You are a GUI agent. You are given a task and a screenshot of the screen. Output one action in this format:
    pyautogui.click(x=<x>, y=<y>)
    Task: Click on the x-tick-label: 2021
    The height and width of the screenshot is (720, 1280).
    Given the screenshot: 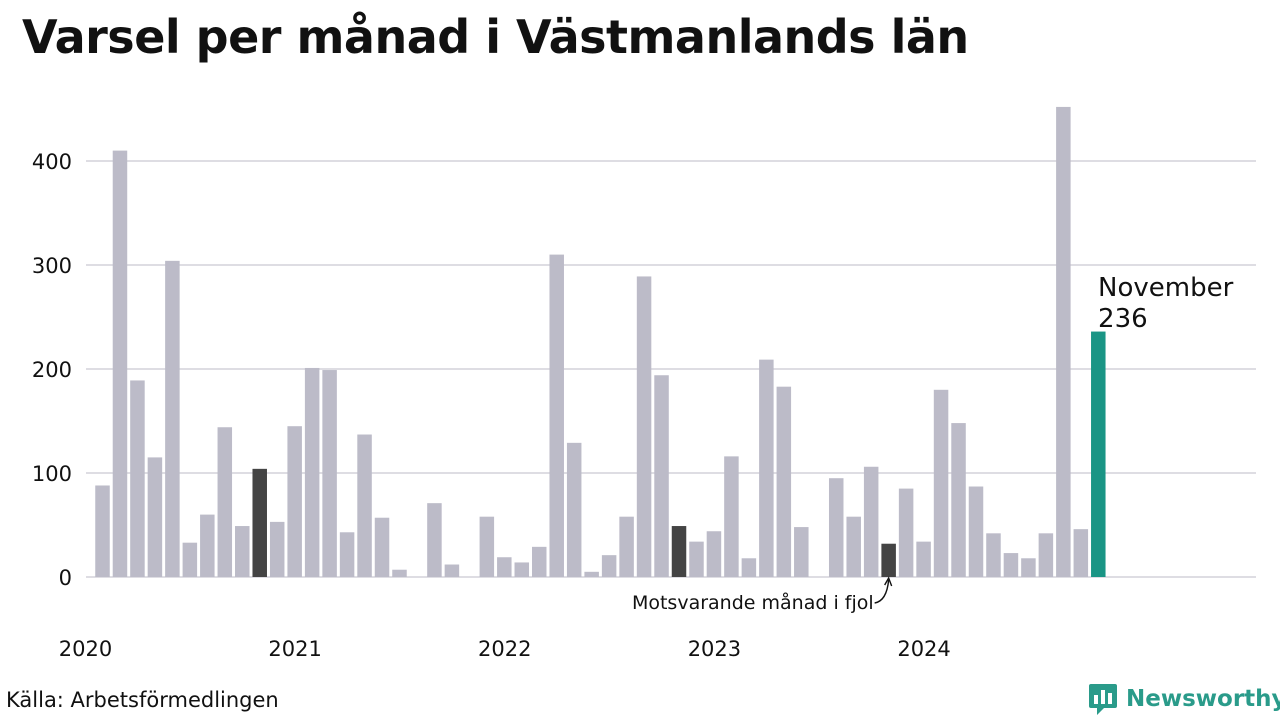 What is the action you would take?
    pyautogui.click(x=294, y=649)
    